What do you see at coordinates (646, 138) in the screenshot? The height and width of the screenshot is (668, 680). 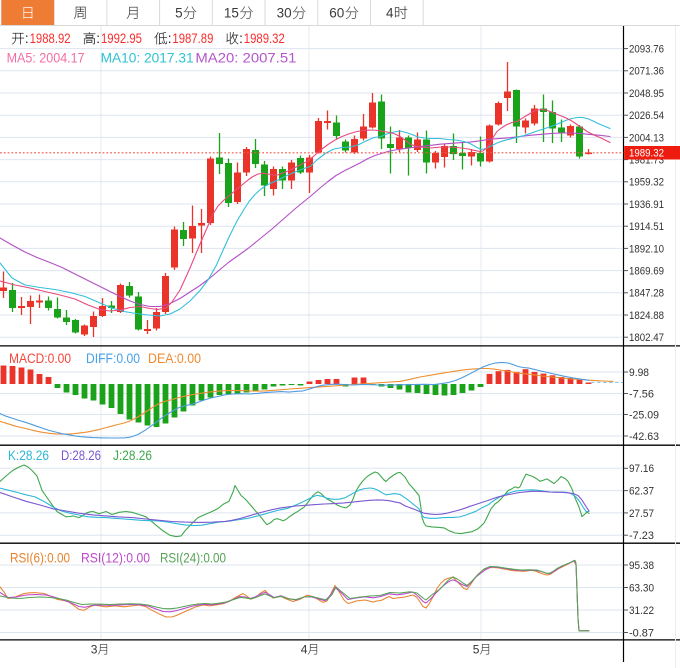 I see `svg-text: 2004.13` at bounding box center [646, 138].